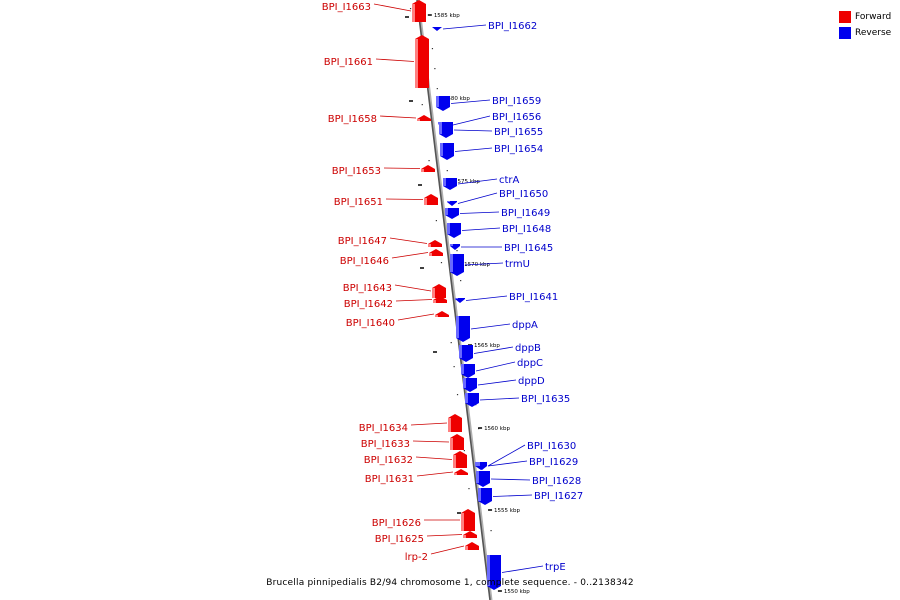 This screenshot has height=600, width=900. Describe the element at coordinates (551, 446) in the screenshot. I see `reverse-gene-label: BPI_I1630` at that location.